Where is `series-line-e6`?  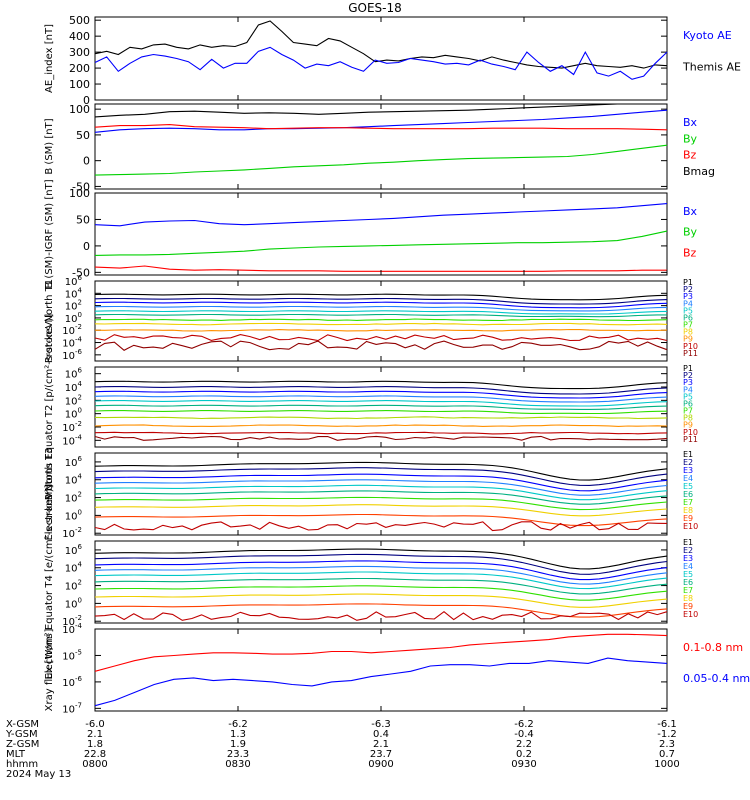 series-line-e6 is located at coordinates (381, 586).